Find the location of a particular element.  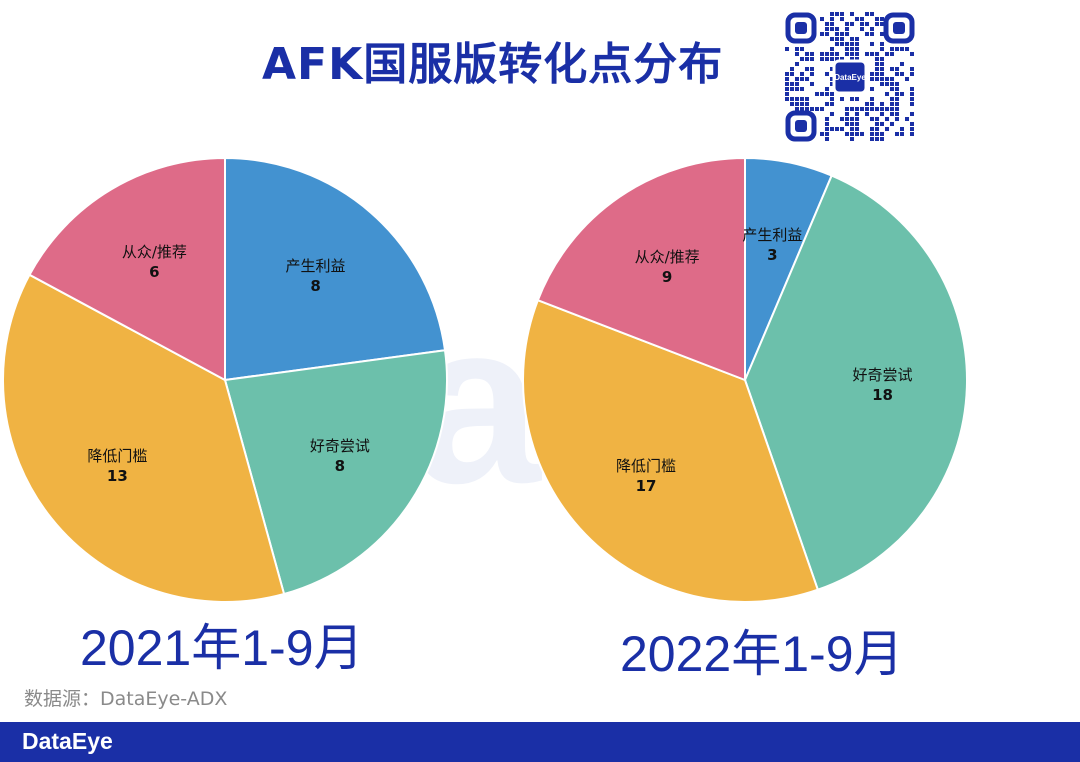

footer-logo: DataEye is located at coordinates (67, 741).